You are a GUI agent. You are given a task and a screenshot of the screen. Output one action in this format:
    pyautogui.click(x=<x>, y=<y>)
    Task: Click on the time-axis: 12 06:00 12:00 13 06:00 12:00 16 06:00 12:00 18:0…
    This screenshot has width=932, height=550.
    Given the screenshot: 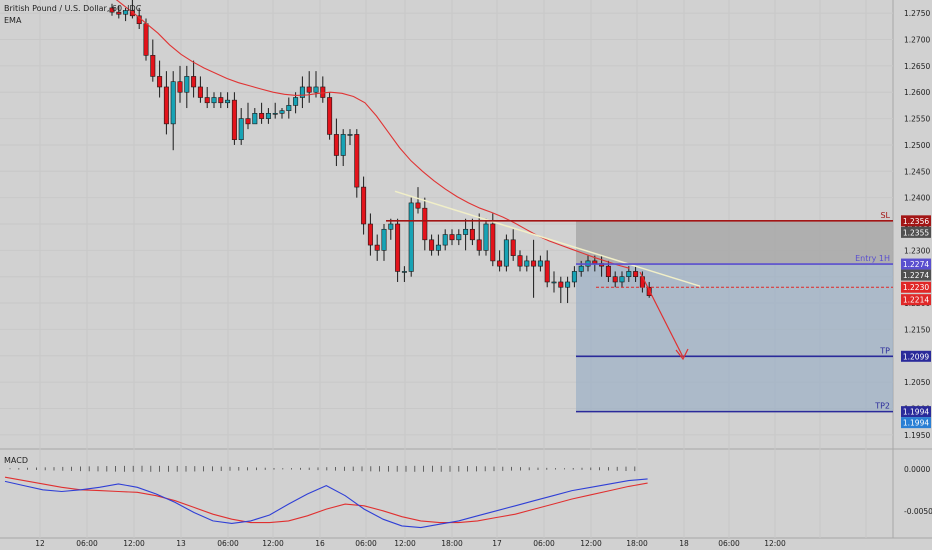 What is the action you would take?
    pyautogui.click(x=410, y=543)
    